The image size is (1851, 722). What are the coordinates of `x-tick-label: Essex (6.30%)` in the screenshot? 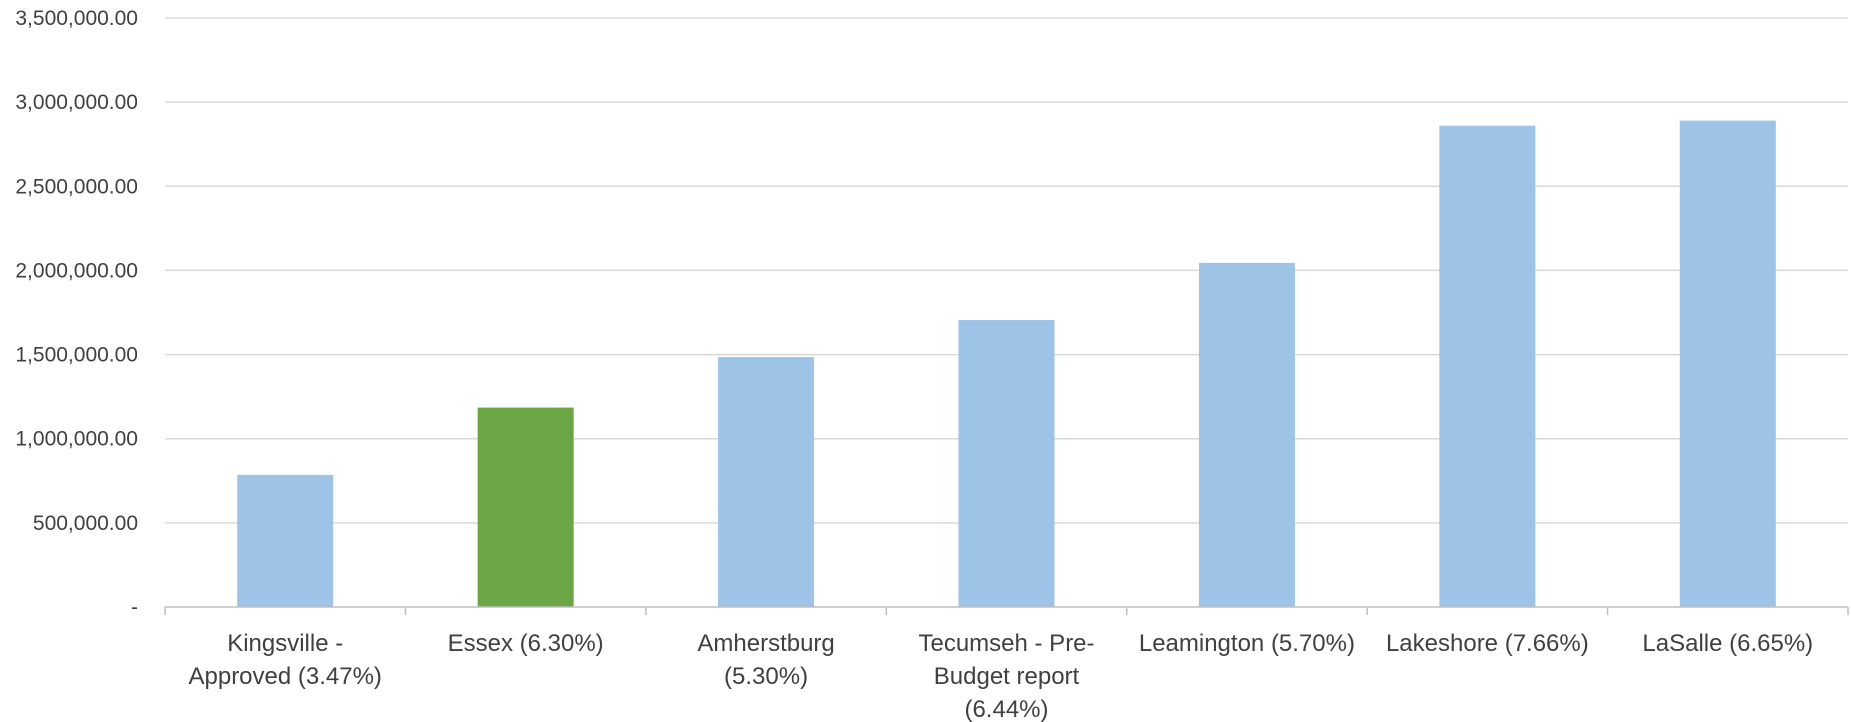 It's located at (526, 643).